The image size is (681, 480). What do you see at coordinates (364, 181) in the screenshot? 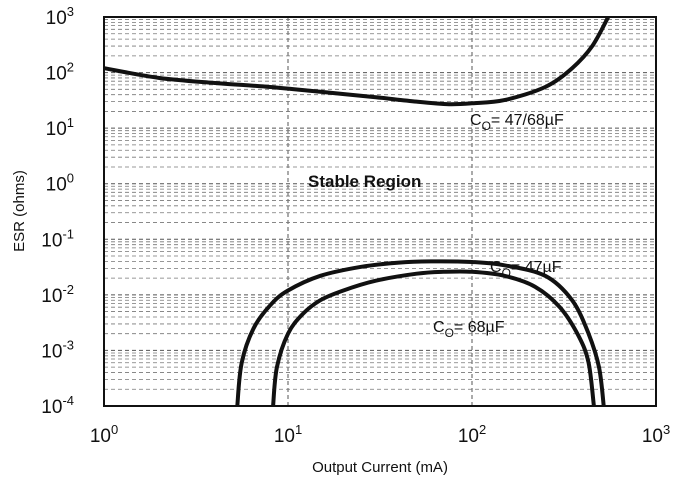
I see `stable-region-label: Stable Region` at bounding box center [364, 181].